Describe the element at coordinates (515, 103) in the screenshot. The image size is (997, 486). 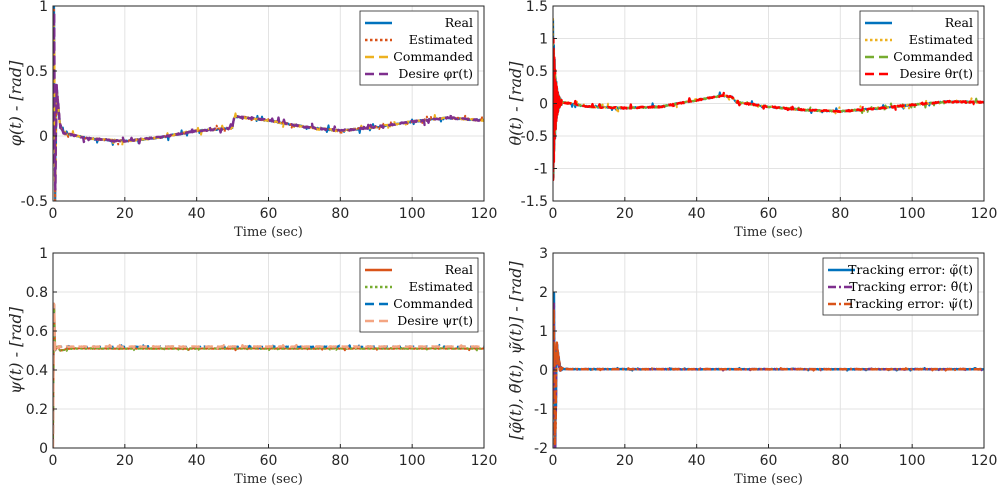
I see `y-axis-label: θ(t) - [rad]` at that location.